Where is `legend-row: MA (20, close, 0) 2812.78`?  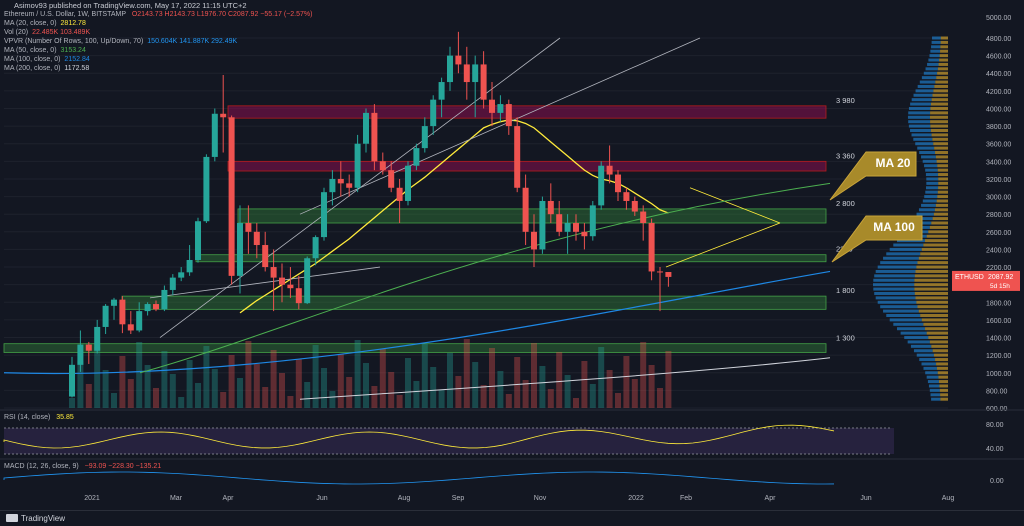 legend-row: MA (20, close, 0) 2812.78 is located at coordinates (158, 23).